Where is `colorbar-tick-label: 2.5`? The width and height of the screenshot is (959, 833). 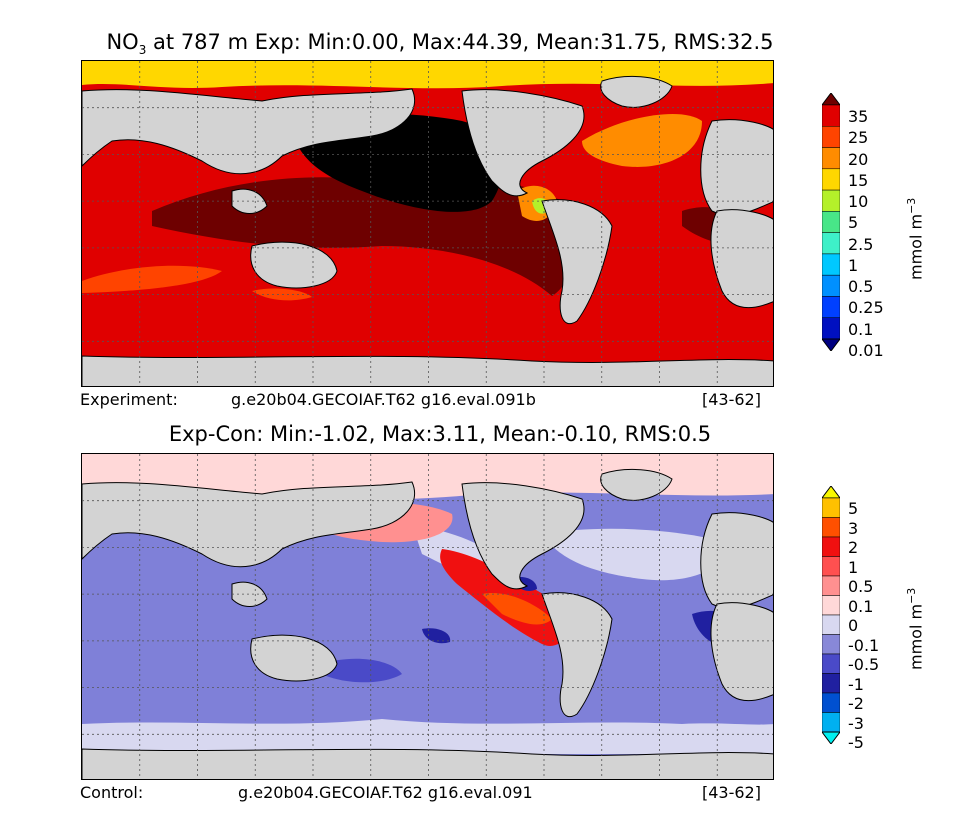
colorbar-tick-label: 2.5 is located at coordinates (861, 244).